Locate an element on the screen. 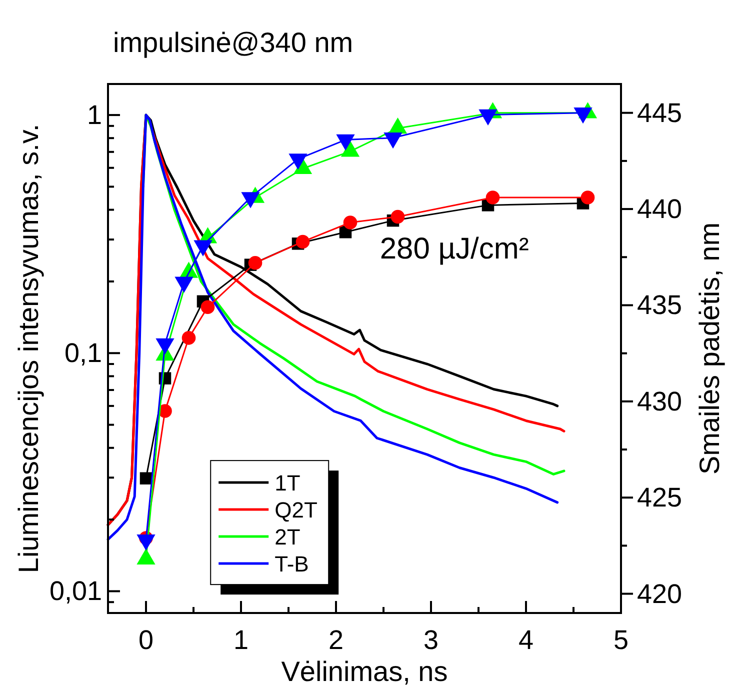 The image size is (744, 695). chart-title: impulsinė@340 nm is located at coordinates (233, 42).